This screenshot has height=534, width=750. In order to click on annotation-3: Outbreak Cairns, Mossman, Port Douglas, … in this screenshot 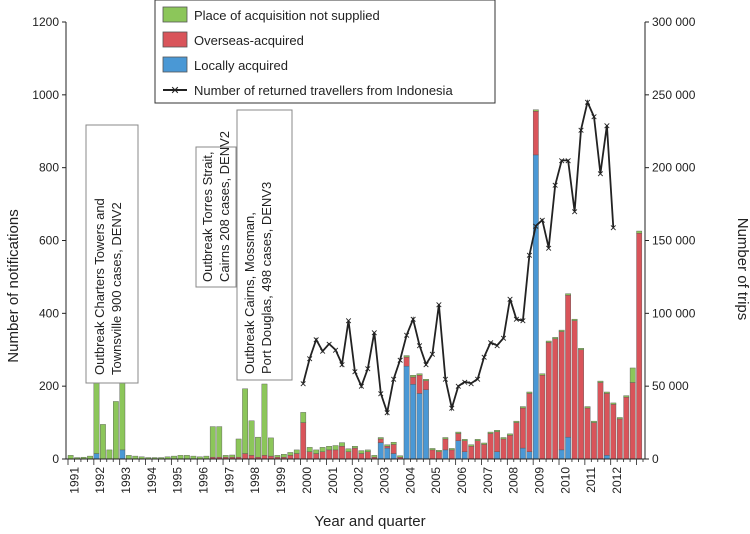, I will do `click(264, 245)`.